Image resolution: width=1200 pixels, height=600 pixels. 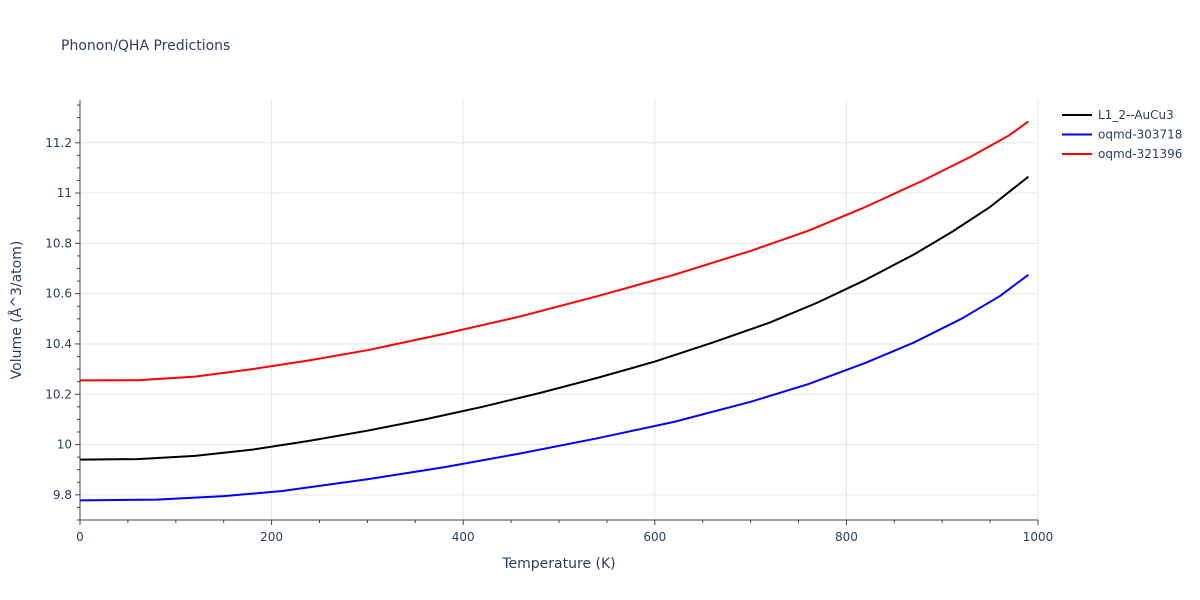 What do you see at coordinates (271, 537) in the screenshot?
I see `x-tick-label: 200` at bounding box center [271, 537].